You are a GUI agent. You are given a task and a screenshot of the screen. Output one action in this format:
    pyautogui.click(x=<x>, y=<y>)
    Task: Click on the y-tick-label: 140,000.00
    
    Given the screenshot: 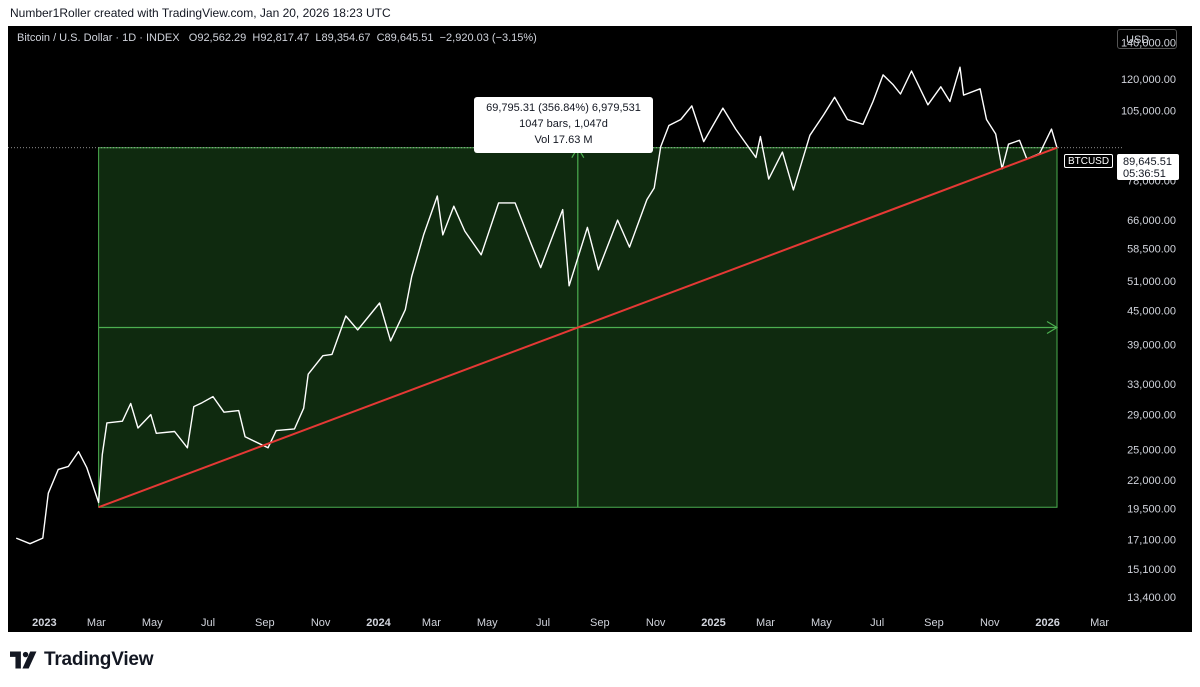 What is the action you would take?
    pyautogui.click(x=1148, y=43)
    